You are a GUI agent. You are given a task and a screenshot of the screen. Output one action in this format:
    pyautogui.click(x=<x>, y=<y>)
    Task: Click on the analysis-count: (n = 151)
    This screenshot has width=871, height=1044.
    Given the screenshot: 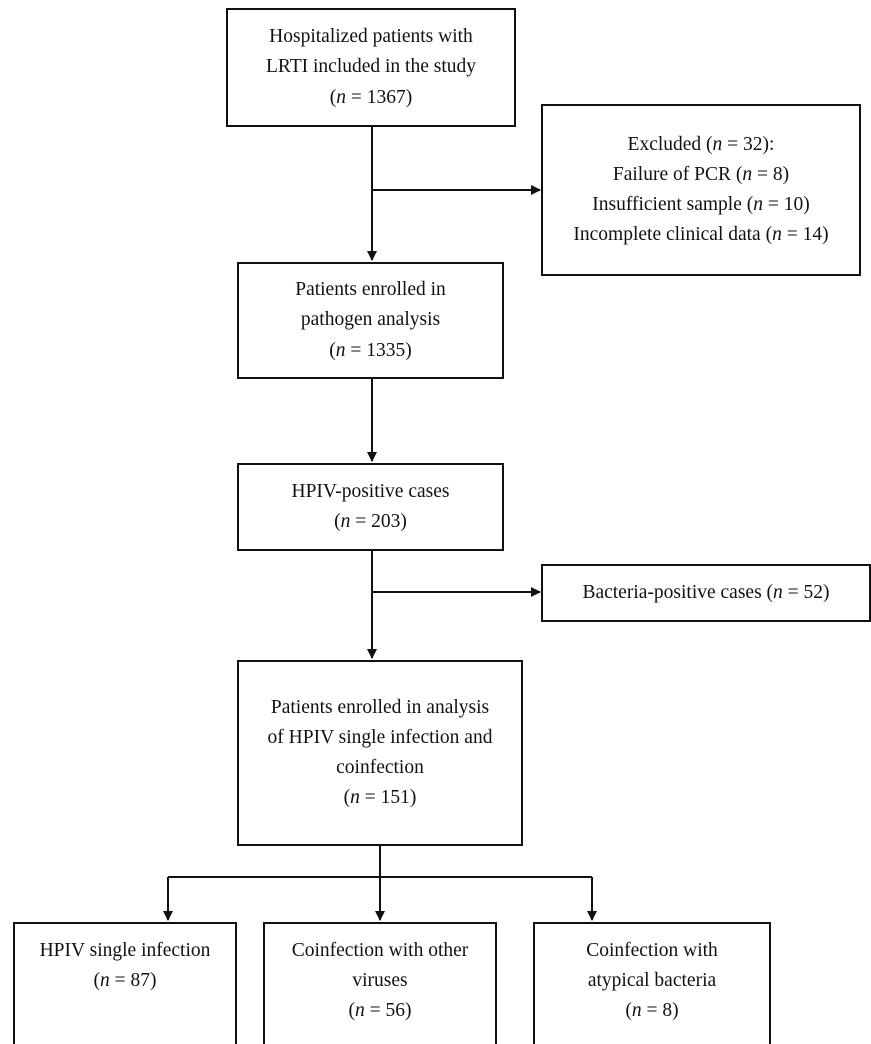 What is the action you would take?
    pyautogui.click(x=380, y=798)
    